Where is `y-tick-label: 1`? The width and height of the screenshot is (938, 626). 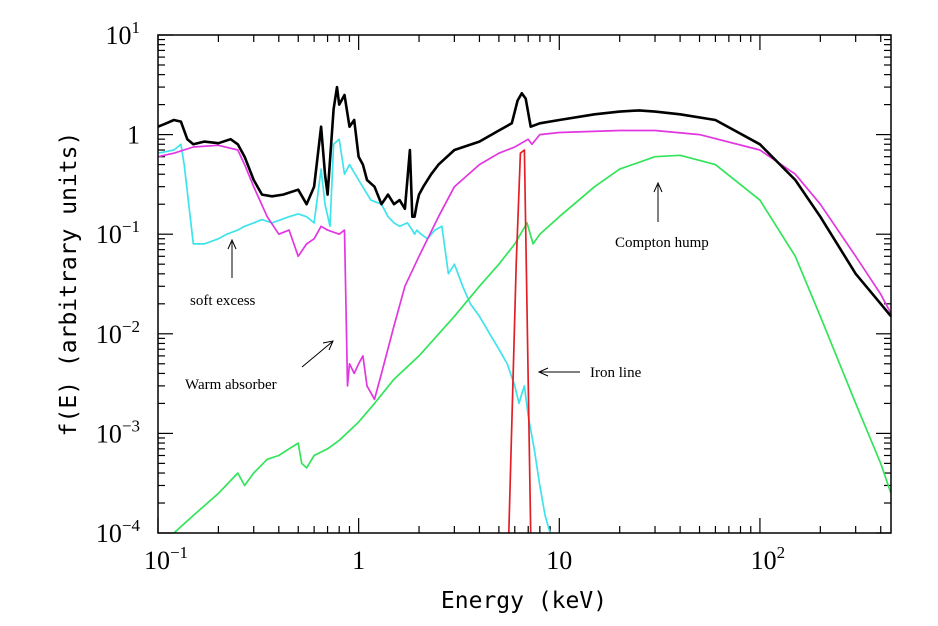 y-tick-label: 1 is located at coordinates (133, 135).